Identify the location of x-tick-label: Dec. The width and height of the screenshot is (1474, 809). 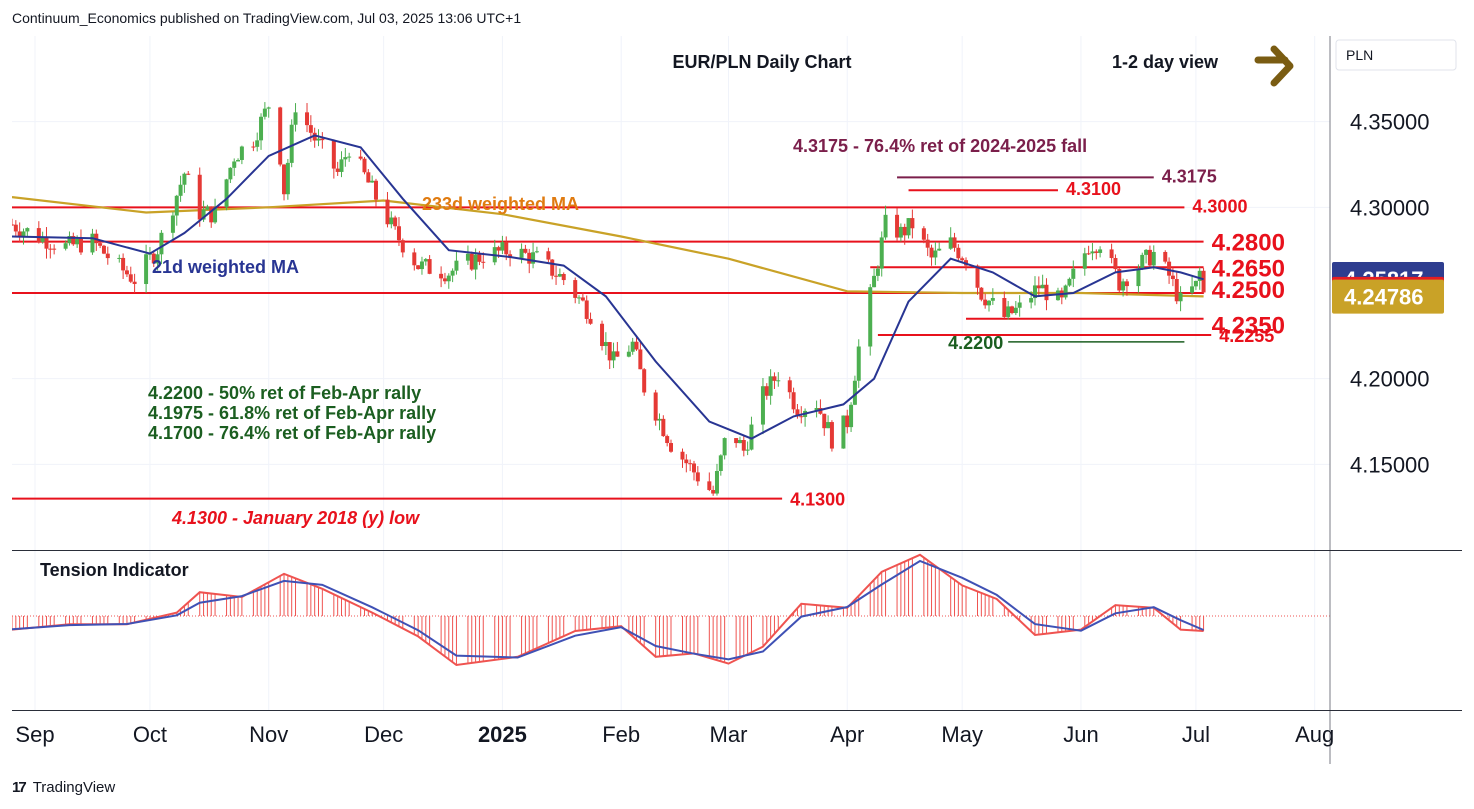
(383, 734).